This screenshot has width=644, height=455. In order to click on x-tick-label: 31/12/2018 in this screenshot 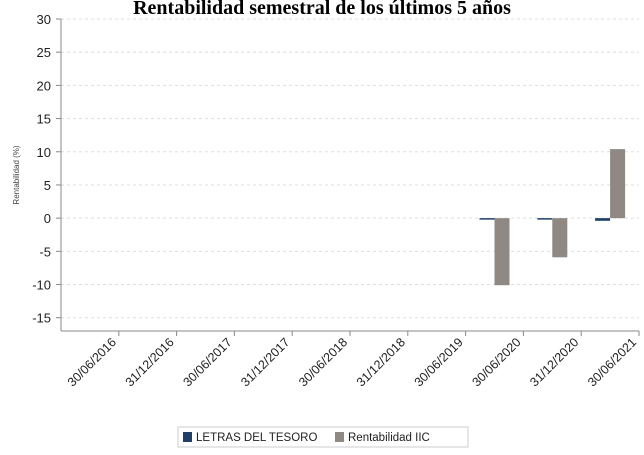, I will do `click(381, 362)`.